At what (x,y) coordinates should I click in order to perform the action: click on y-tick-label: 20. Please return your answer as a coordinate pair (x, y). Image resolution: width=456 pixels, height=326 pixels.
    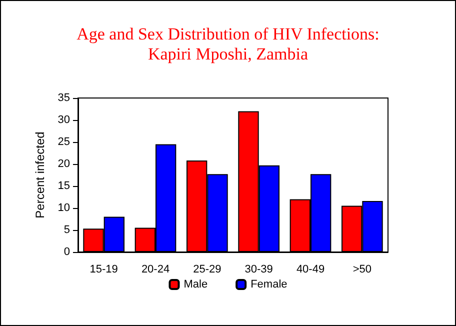
    Looking at the image, I should click on (64, 164).